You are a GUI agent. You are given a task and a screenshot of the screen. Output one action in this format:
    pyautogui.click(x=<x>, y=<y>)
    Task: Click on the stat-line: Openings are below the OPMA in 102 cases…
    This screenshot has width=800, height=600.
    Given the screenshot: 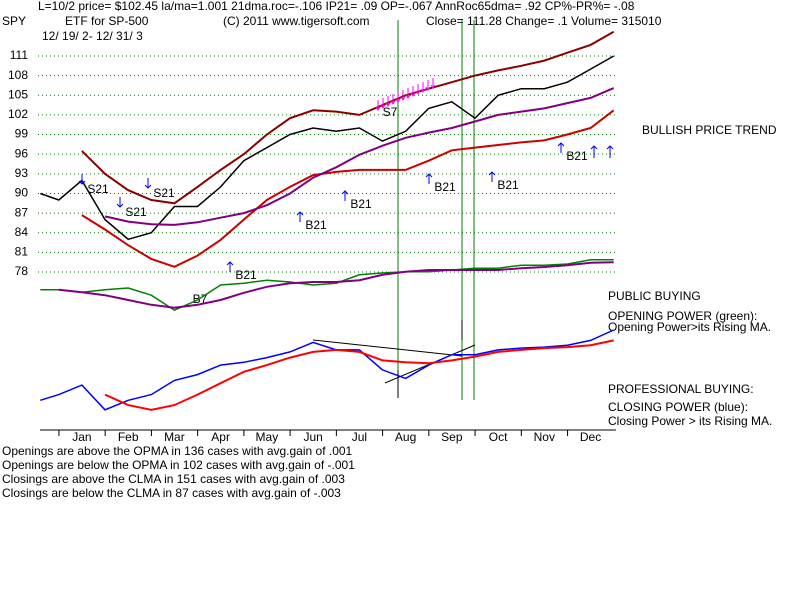 What is the action you would take?
    pyautogui.click(x=178, y=465)
    